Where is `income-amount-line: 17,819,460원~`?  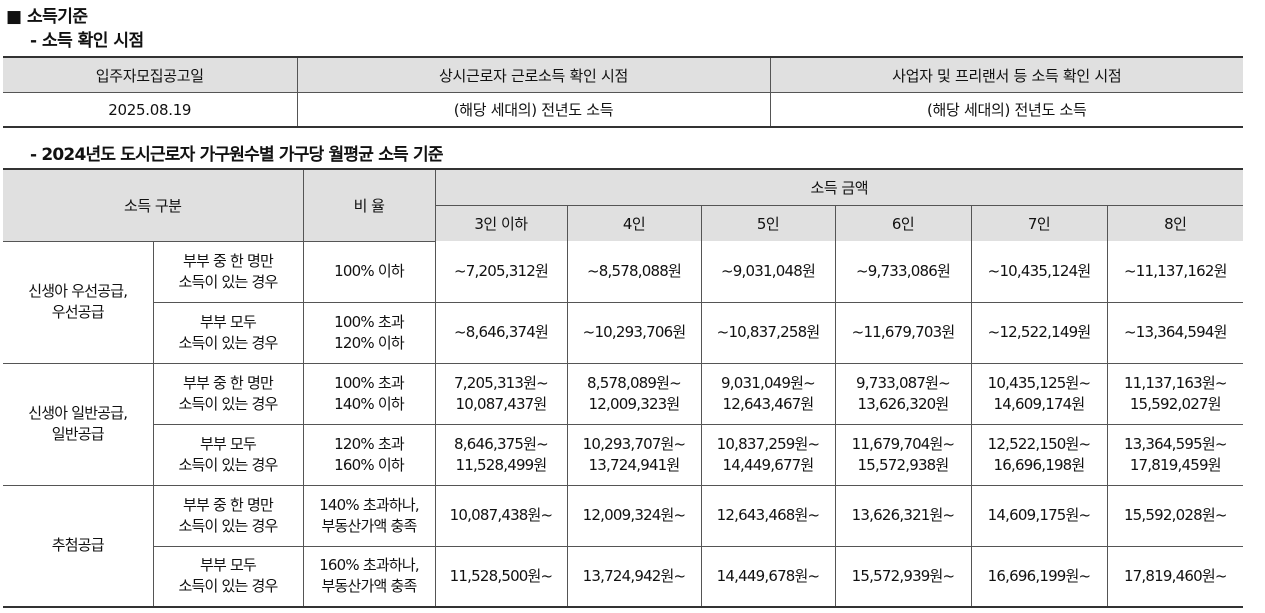
income-amount-line: 17,819,460원~ is located at coordinates (1175, 575).